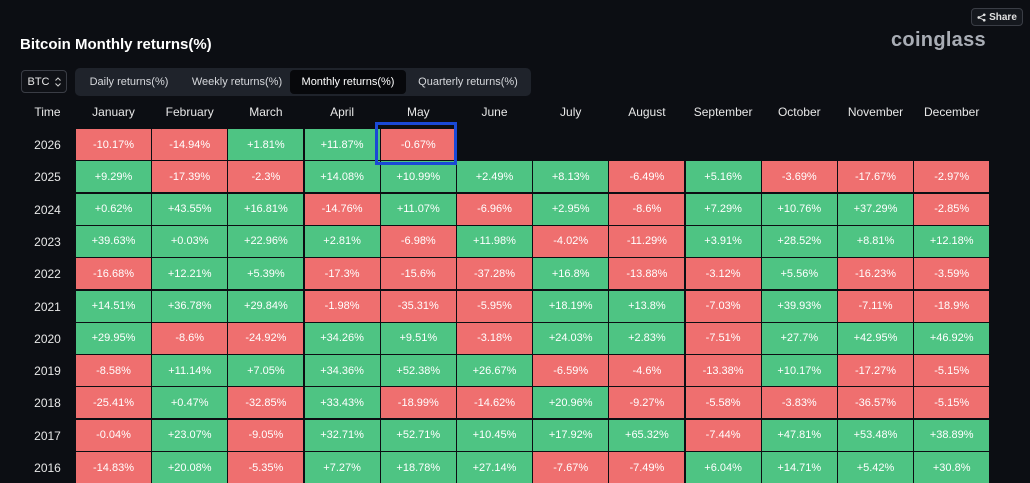 The image size is (1030, 483). Describe the element at coordinates (799, 306) in the screenshot. I see `cell-2021-october: +39.93%` at that location.